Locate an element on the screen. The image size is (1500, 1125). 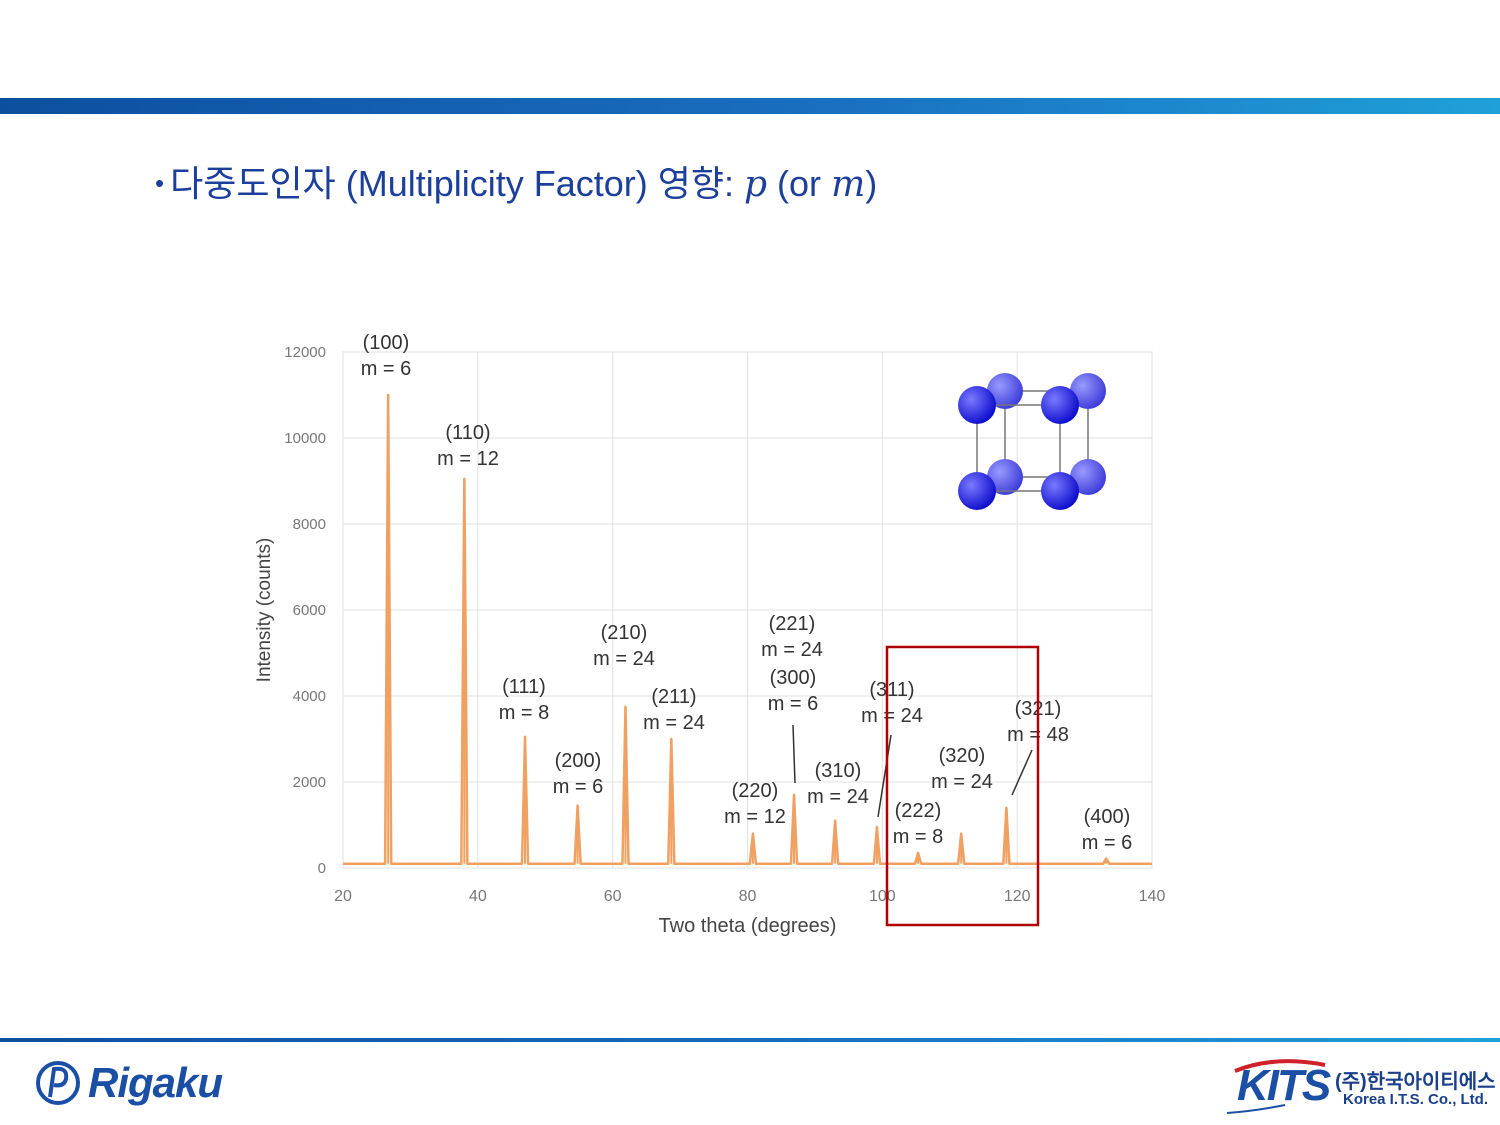
peak-hkl-label: (221) is located at coordinates (792, 624).